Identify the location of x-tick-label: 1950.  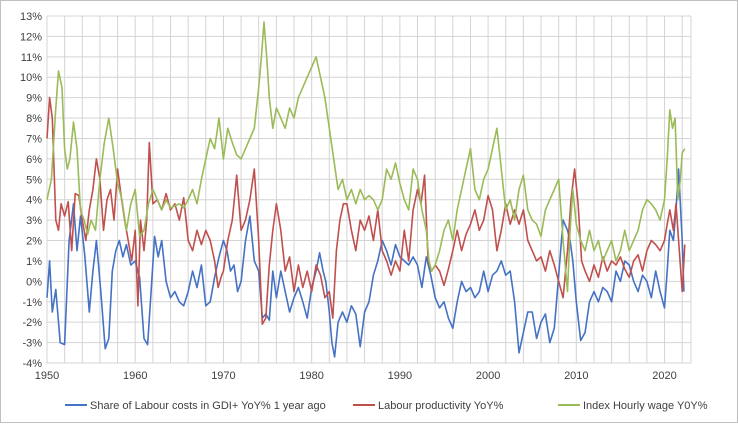
(47, 376).